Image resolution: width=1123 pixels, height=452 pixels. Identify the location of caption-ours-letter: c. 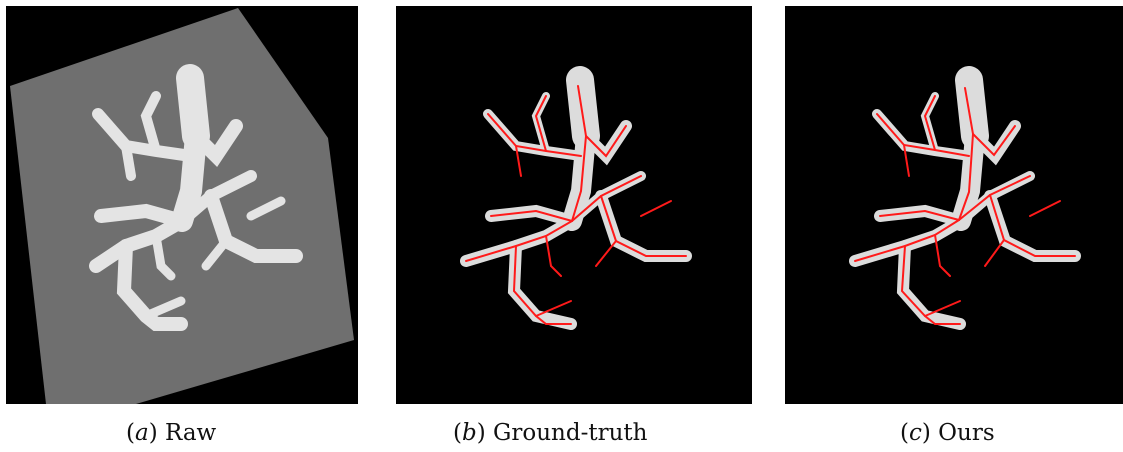
(915, 433).